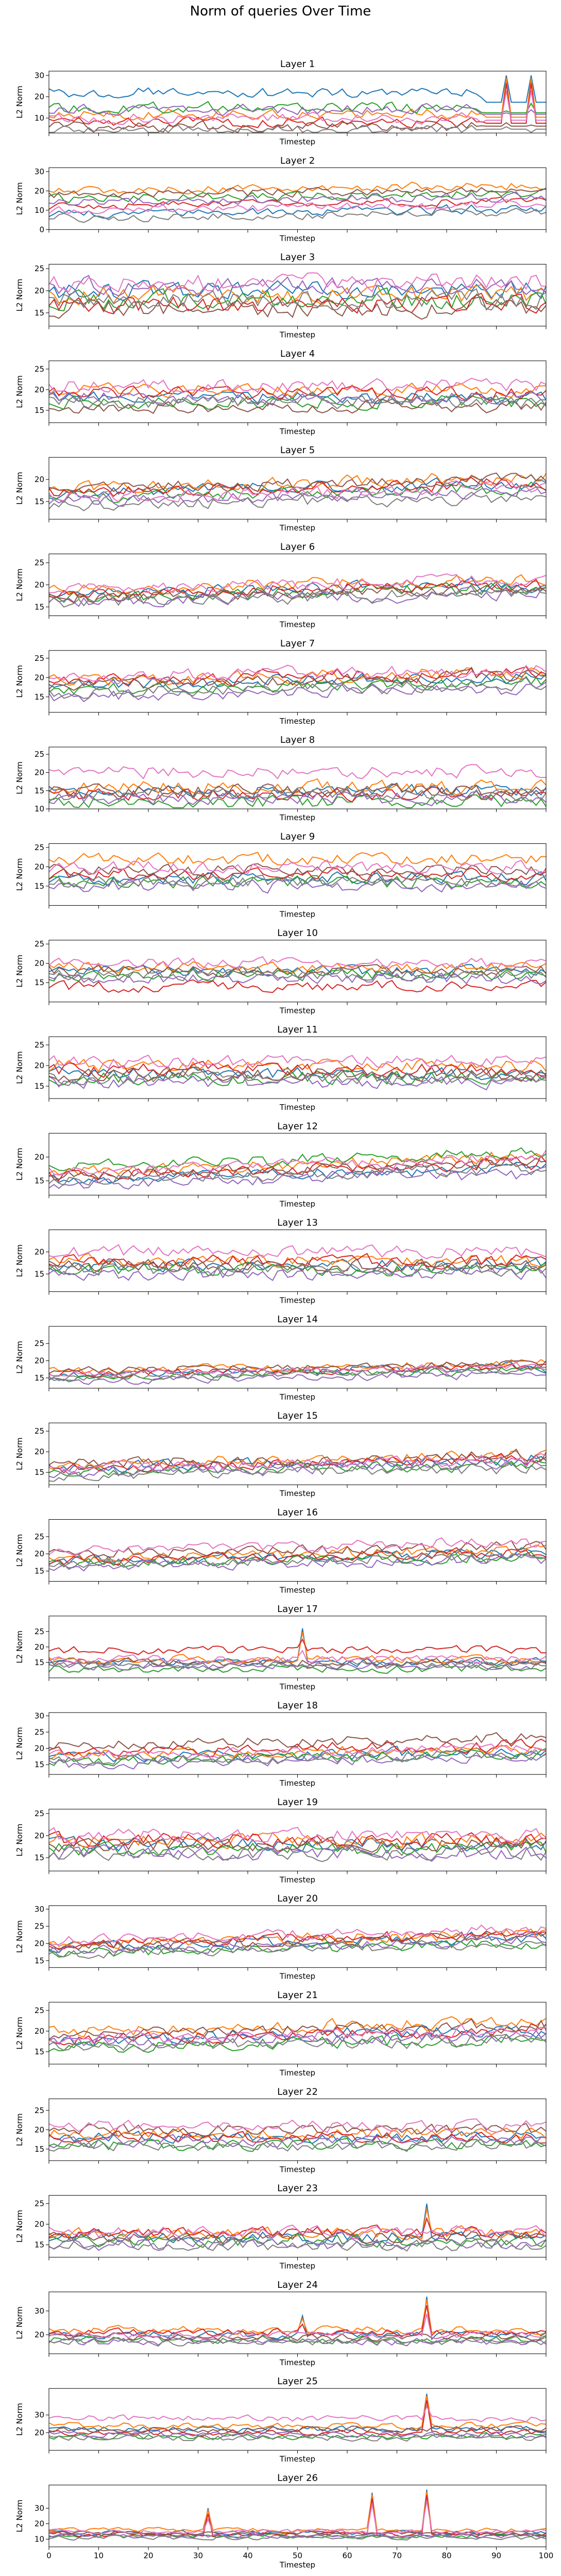 The height and width of the screenshot is (2576, 561). I want to click on panel-title: Layer 18, so click(297, 1706).